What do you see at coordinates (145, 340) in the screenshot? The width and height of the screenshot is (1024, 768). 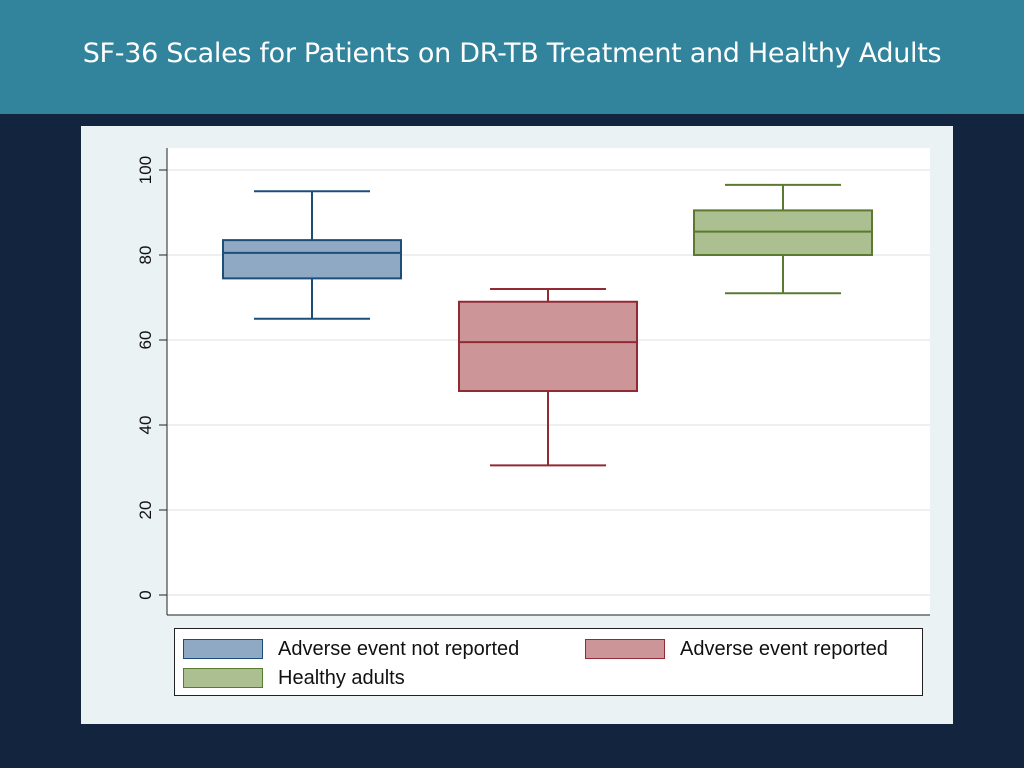 I see `y-tick-label-60: 60` at bounding box center [145, 340].